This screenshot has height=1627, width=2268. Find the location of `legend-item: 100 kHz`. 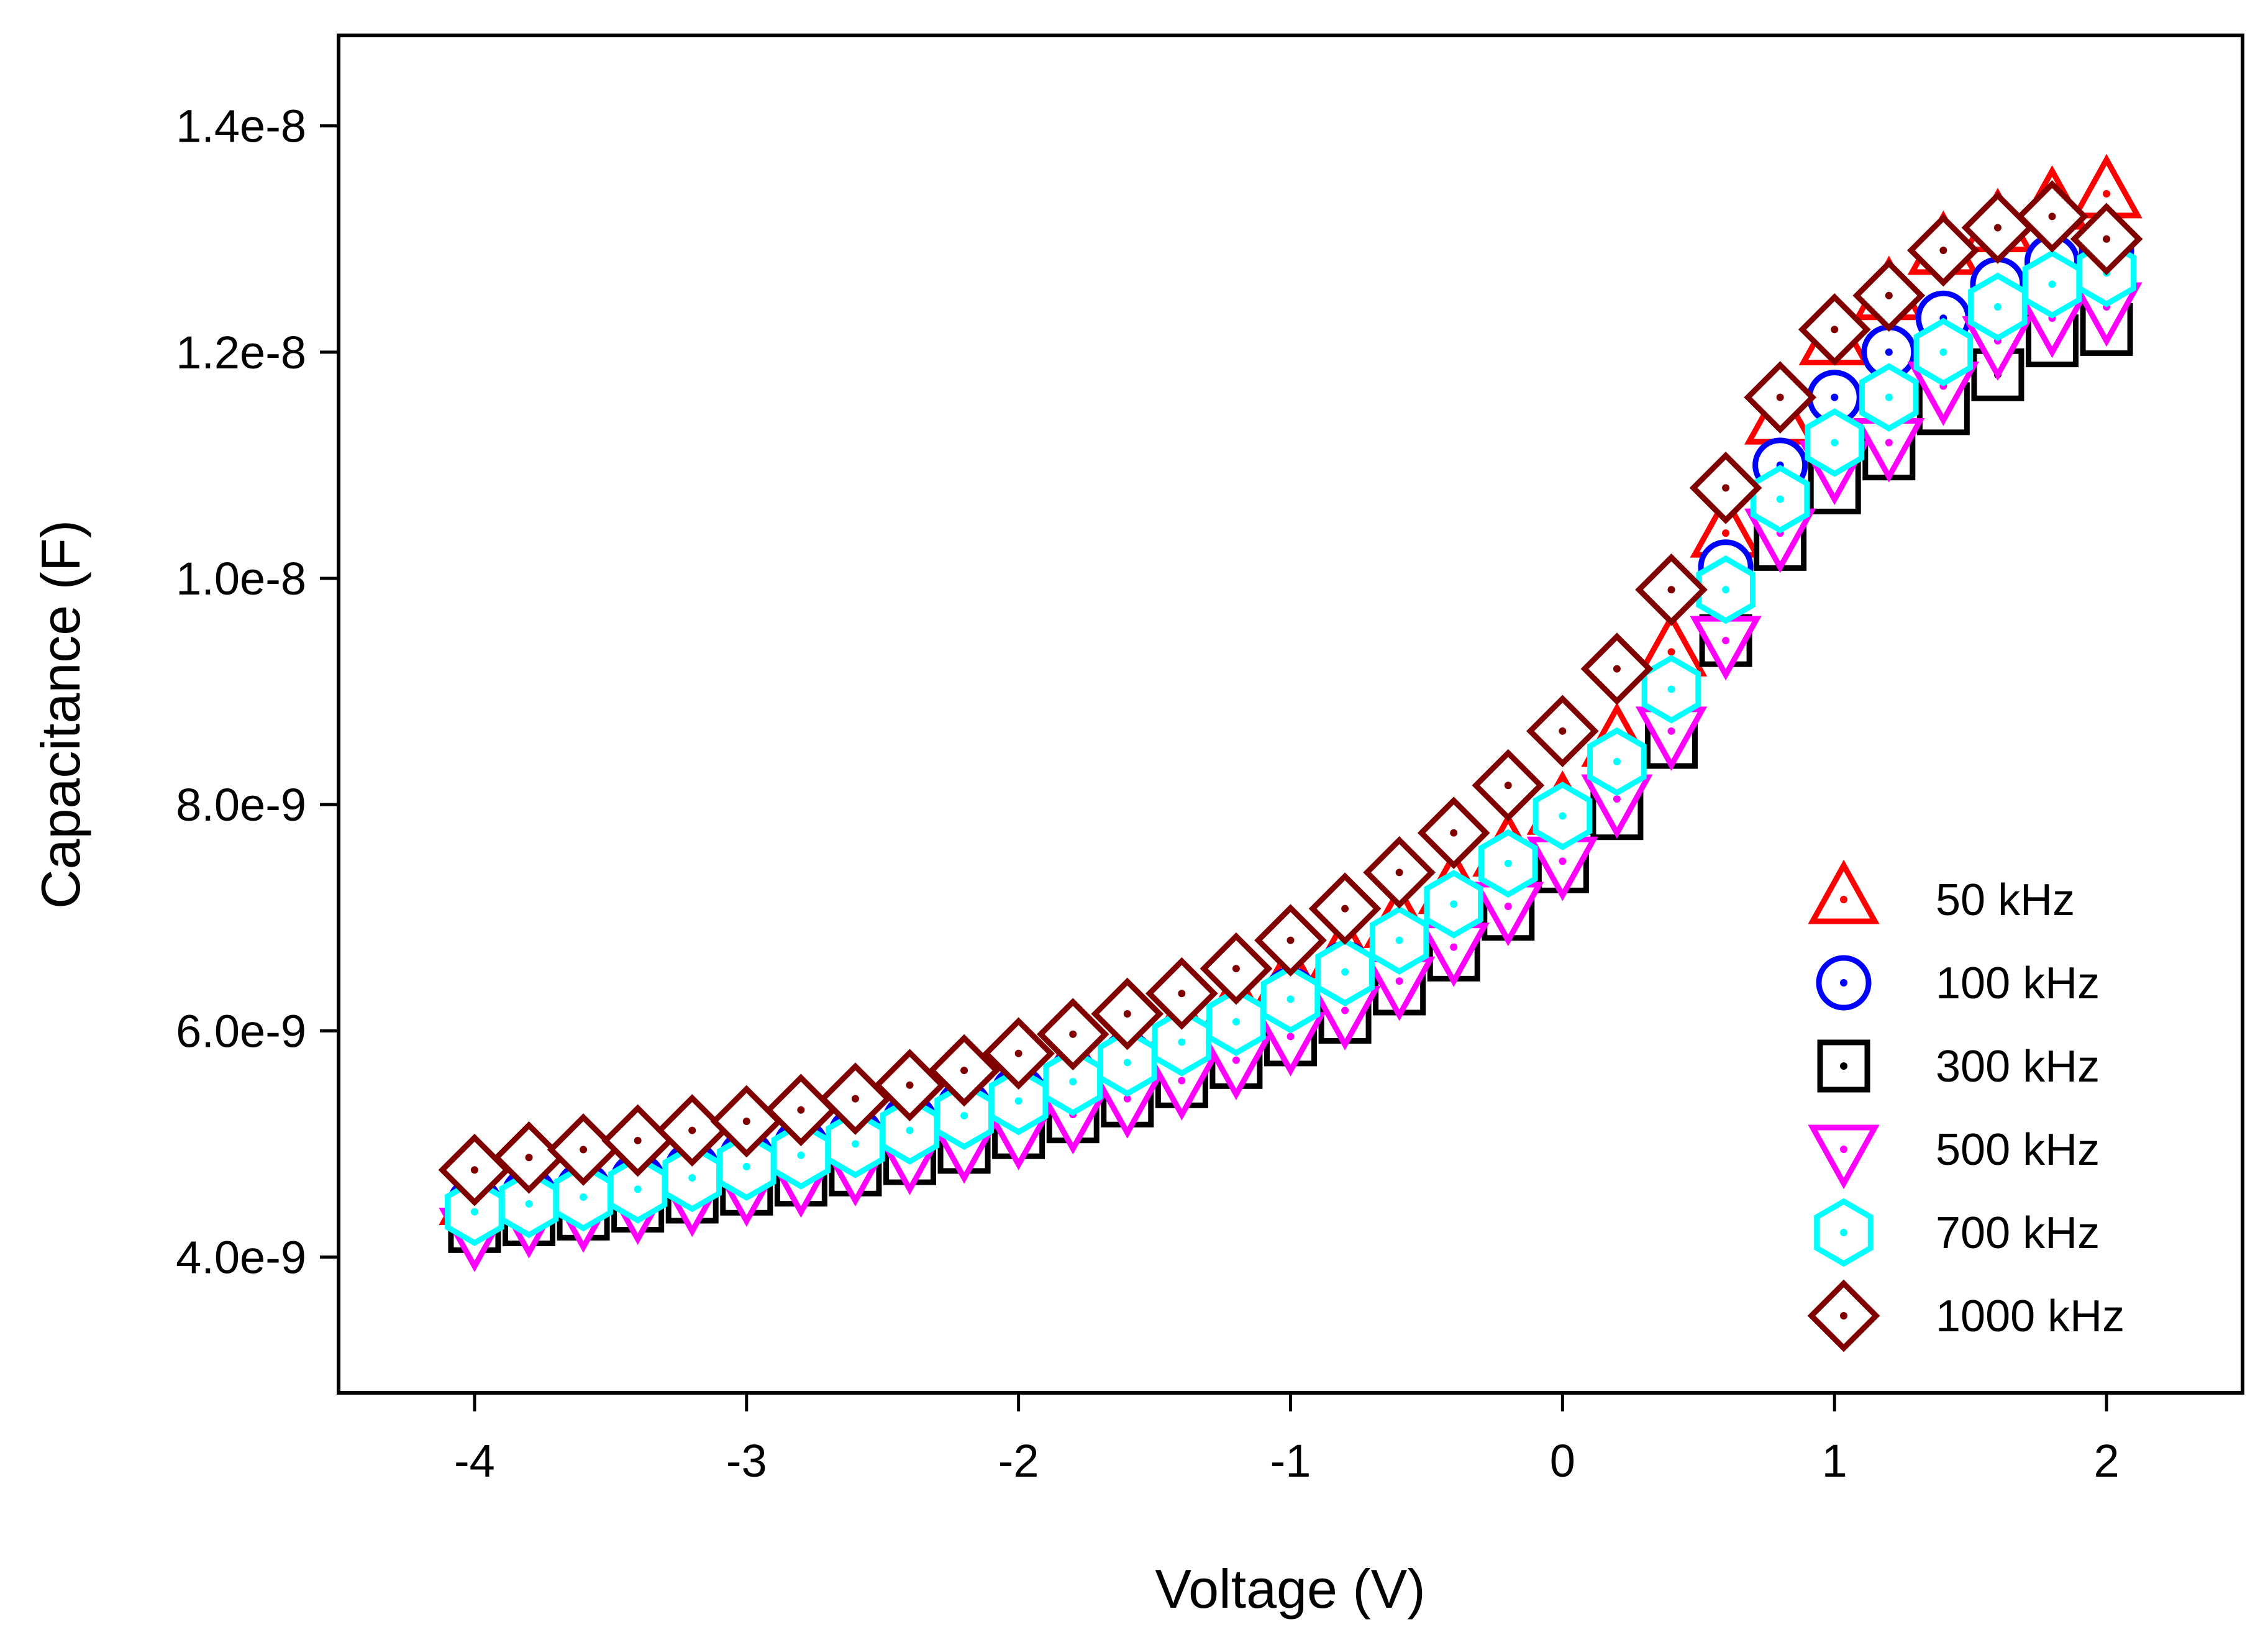

legend-item: 100 kHz is located at coordinates (1958, 983).